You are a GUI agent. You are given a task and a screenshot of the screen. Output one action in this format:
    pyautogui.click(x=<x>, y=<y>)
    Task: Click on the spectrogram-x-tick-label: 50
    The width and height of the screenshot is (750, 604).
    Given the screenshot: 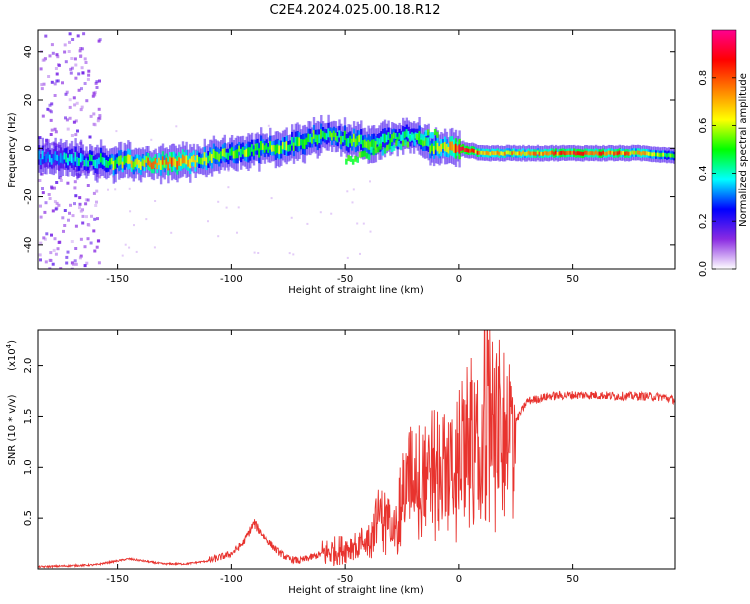 What is the action you would take?
    pyautogui.click(x=572, y=279)
    